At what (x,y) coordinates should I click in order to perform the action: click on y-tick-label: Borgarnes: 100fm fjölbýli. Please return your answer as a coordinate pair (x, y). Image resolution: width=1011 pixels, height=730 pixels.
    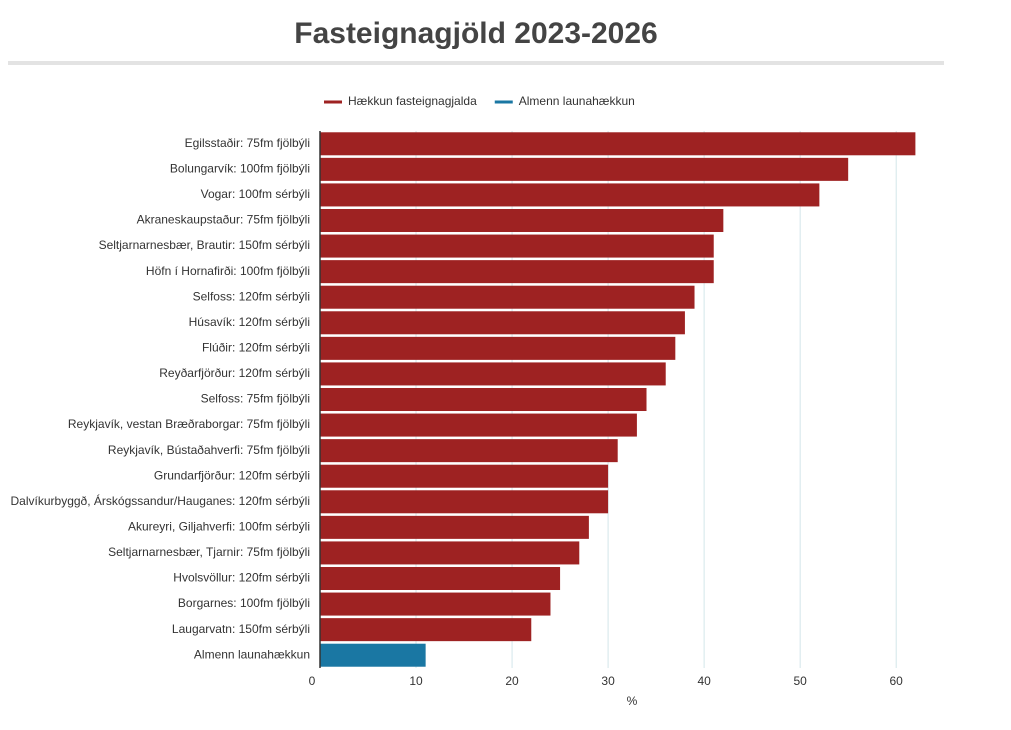
    Looking at the image, I should click on (244, 603).